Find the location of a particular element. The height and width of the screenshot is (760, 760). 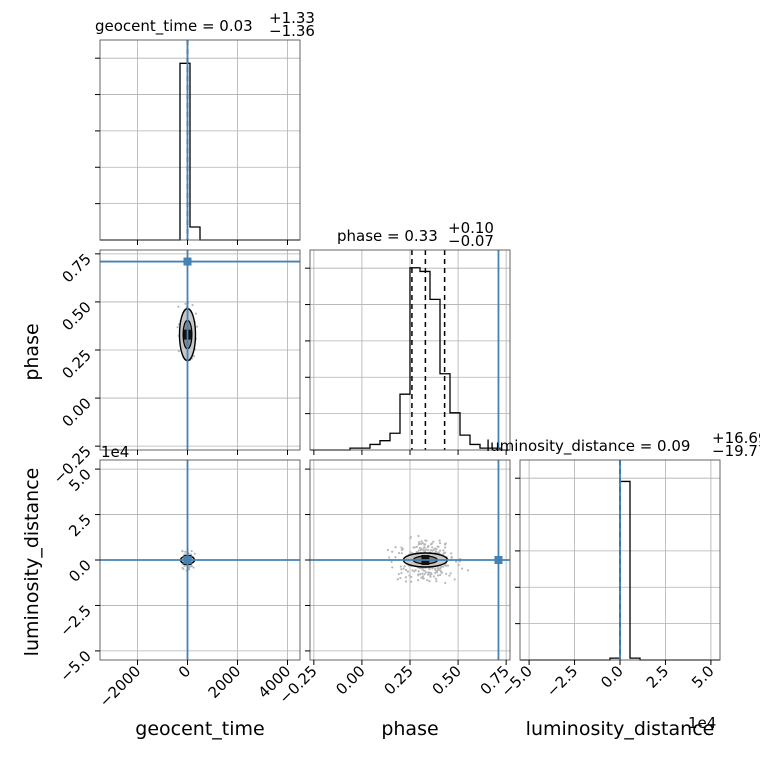

xlabel-phase: phase is located at coordinates (409, 729).